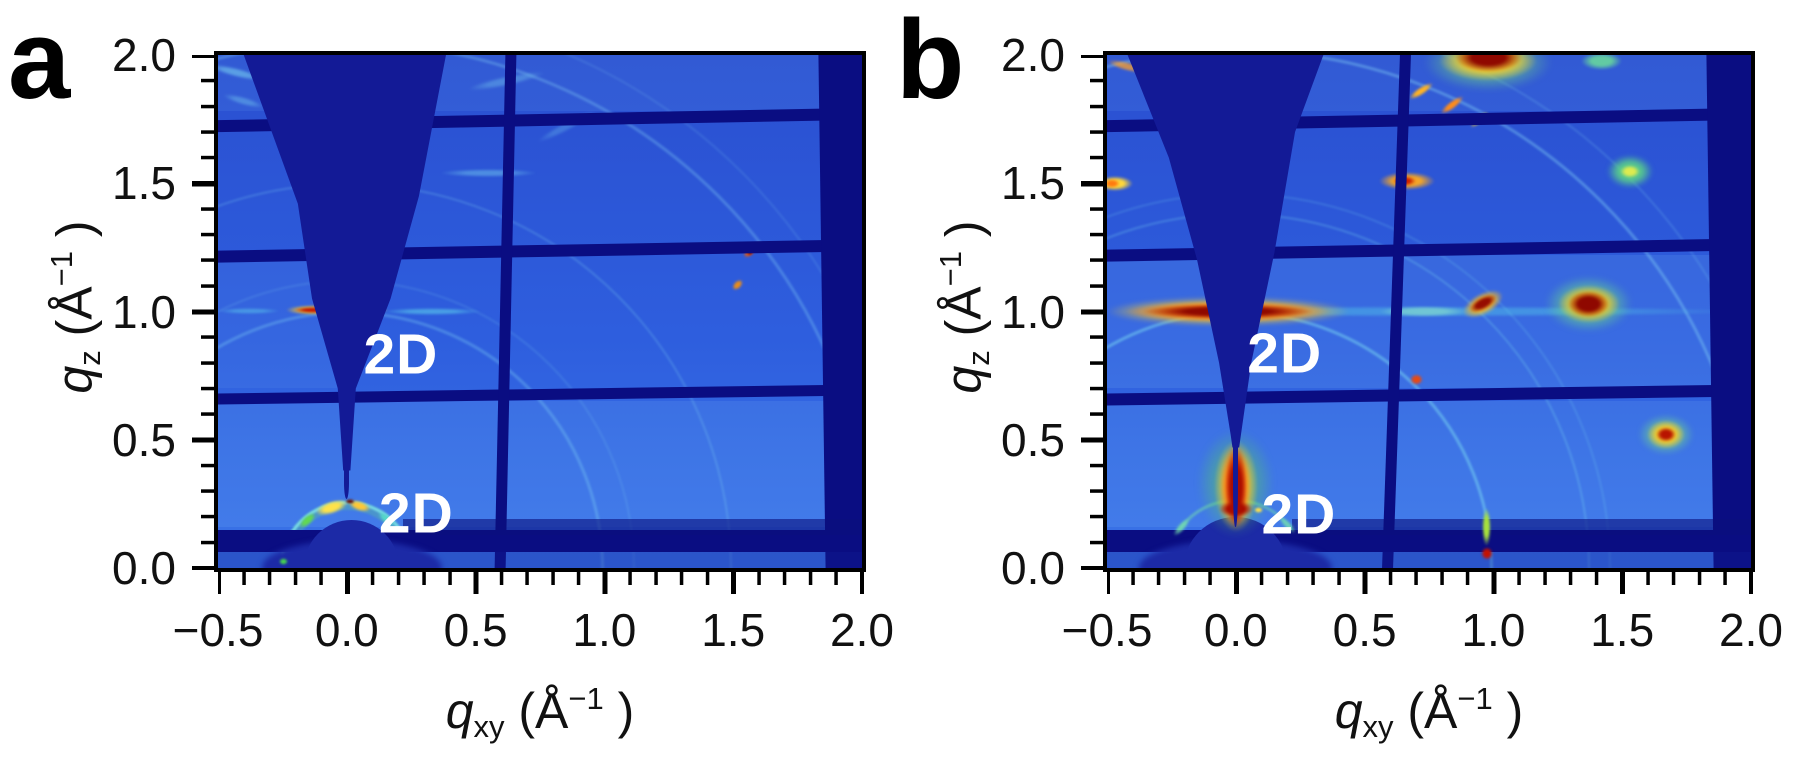  Describe the element at coordinates (39, 61) in the screenshot. I see `panel-letter-a: a` at that location.